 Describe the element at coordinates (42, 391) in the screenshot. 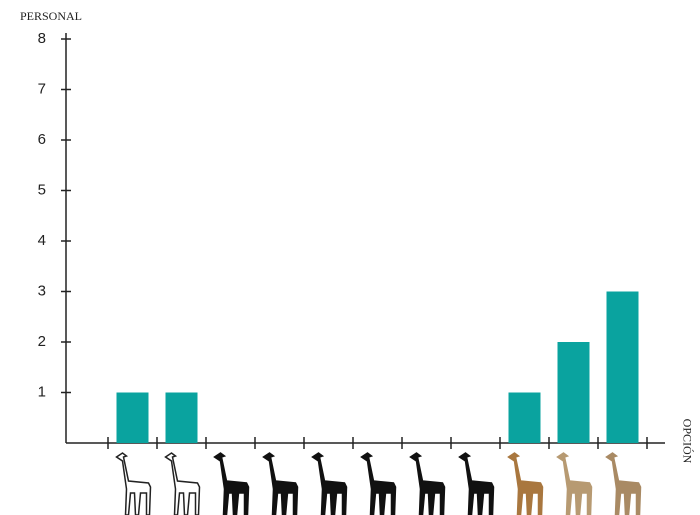

I see `y-tick-label: 1` at that location.